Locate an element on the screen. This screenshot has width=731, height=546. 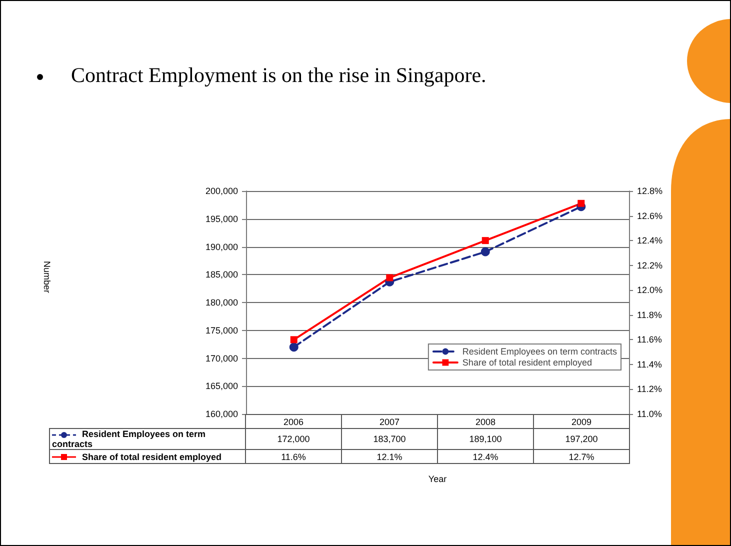
y-tick-label: 175,000 is located at coordinates (221, 330).